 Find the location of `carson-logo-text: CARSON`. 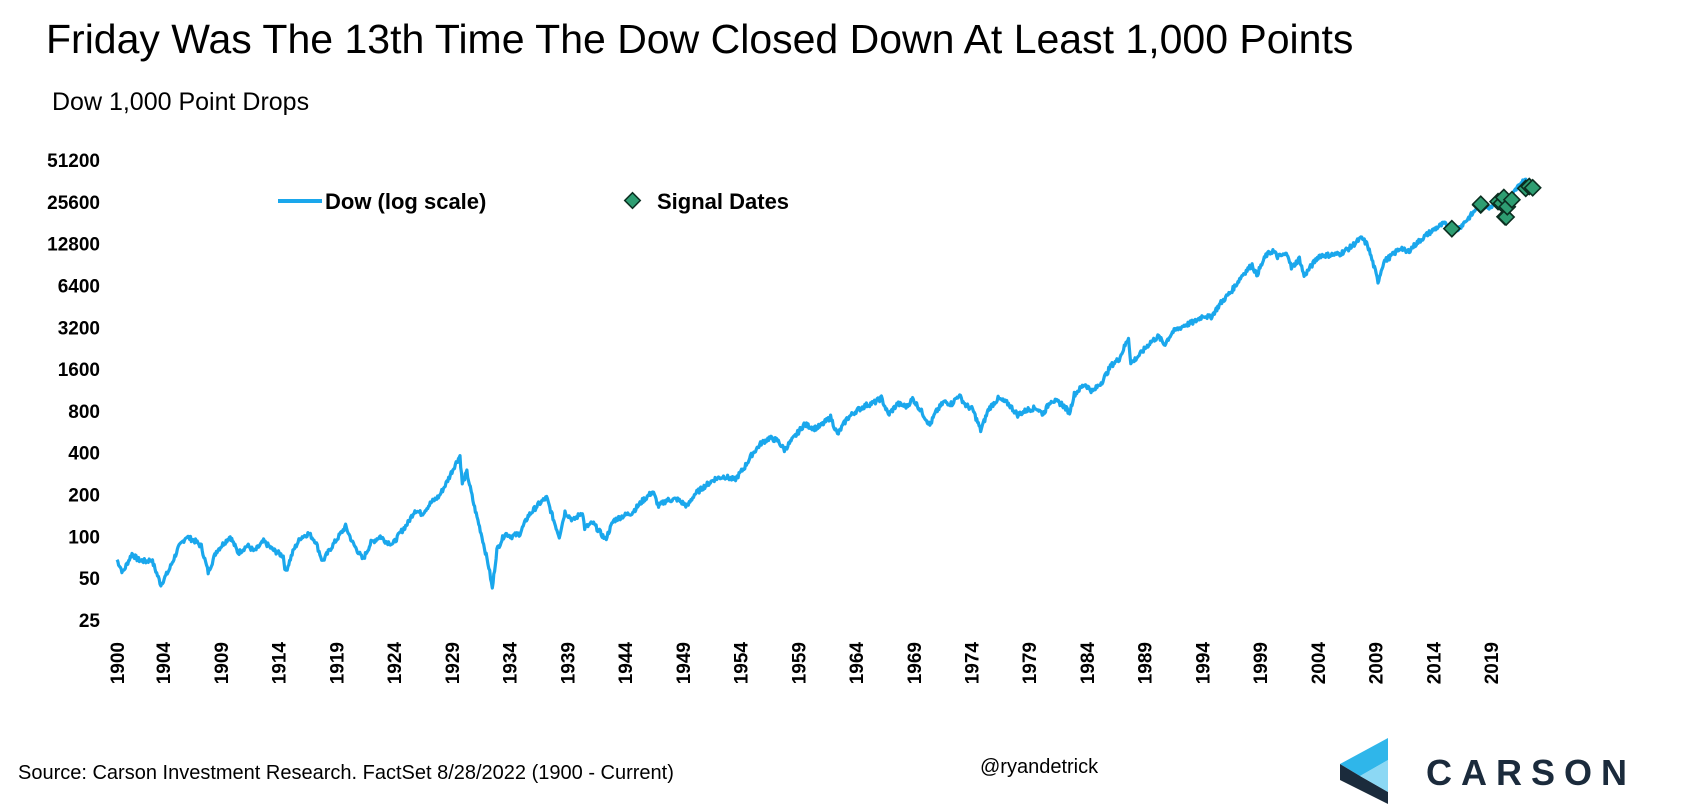

carson-logo-text: CARSON is located at coordinates (1531, 772).